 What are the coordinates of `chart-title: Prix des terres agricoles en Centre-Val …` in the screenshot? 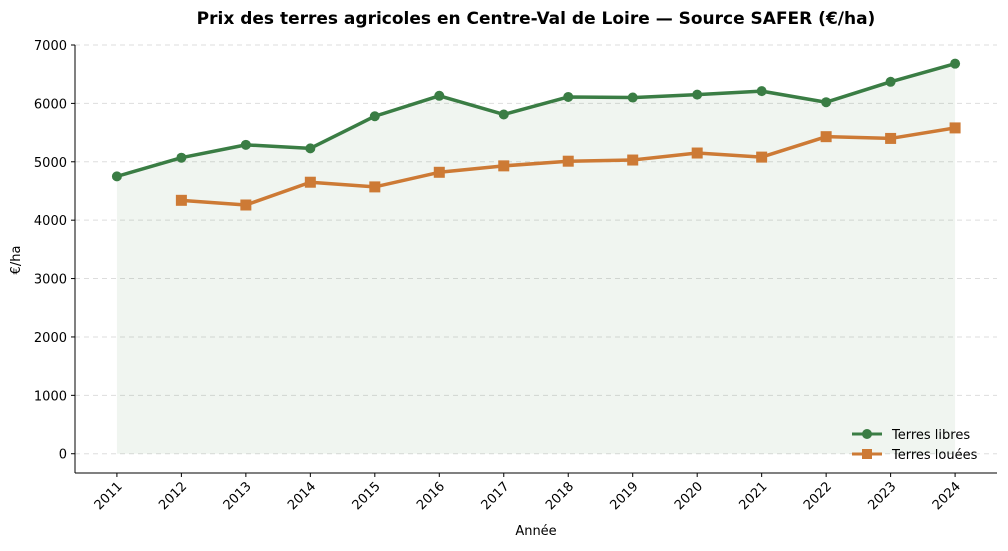 It's located at (536, 19).